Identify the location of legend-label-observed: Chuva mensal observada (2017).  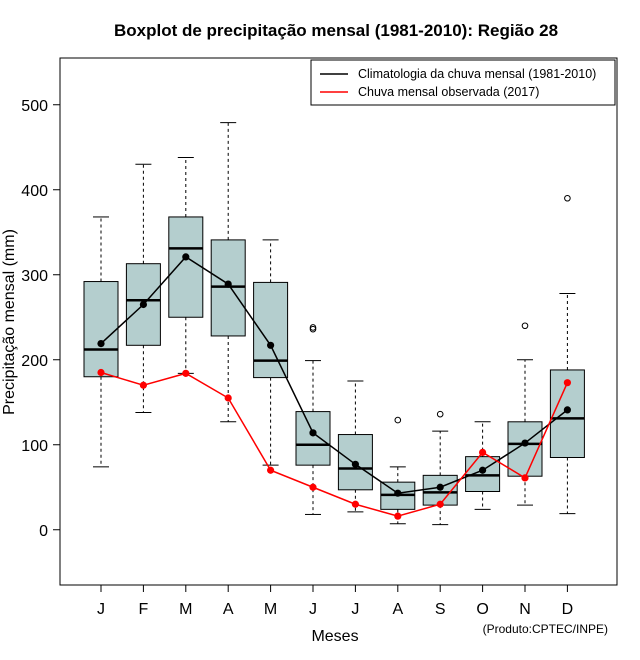
(448, 92).